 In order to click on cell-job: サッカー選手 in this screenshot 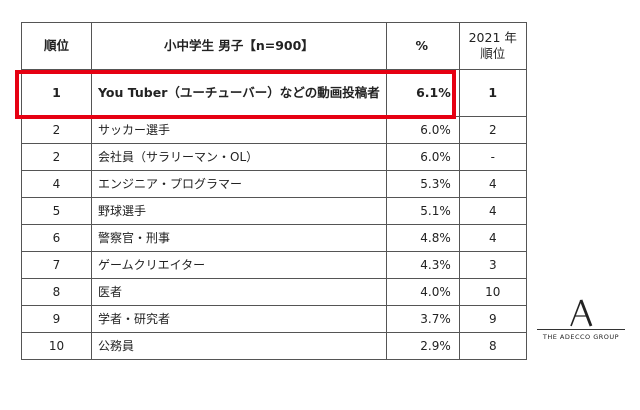, I will do `click(239, 130)`.